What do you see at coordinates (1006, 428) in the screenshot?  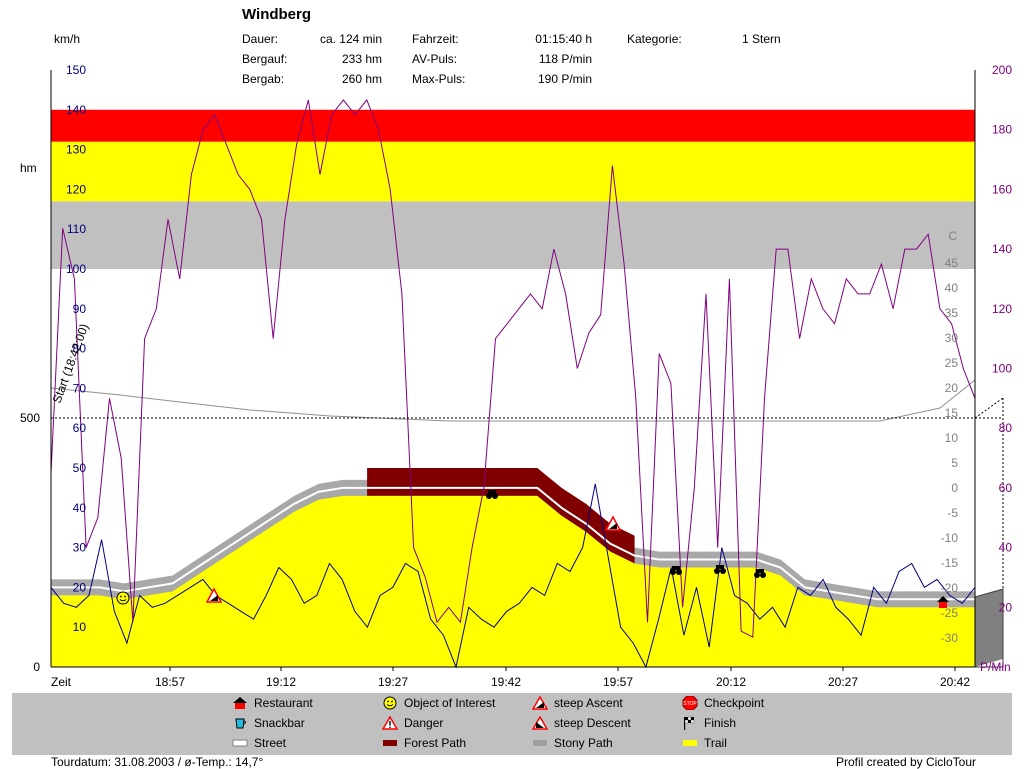 I see `y-right-tick-label: 80` at bounding box center [1006, 428].